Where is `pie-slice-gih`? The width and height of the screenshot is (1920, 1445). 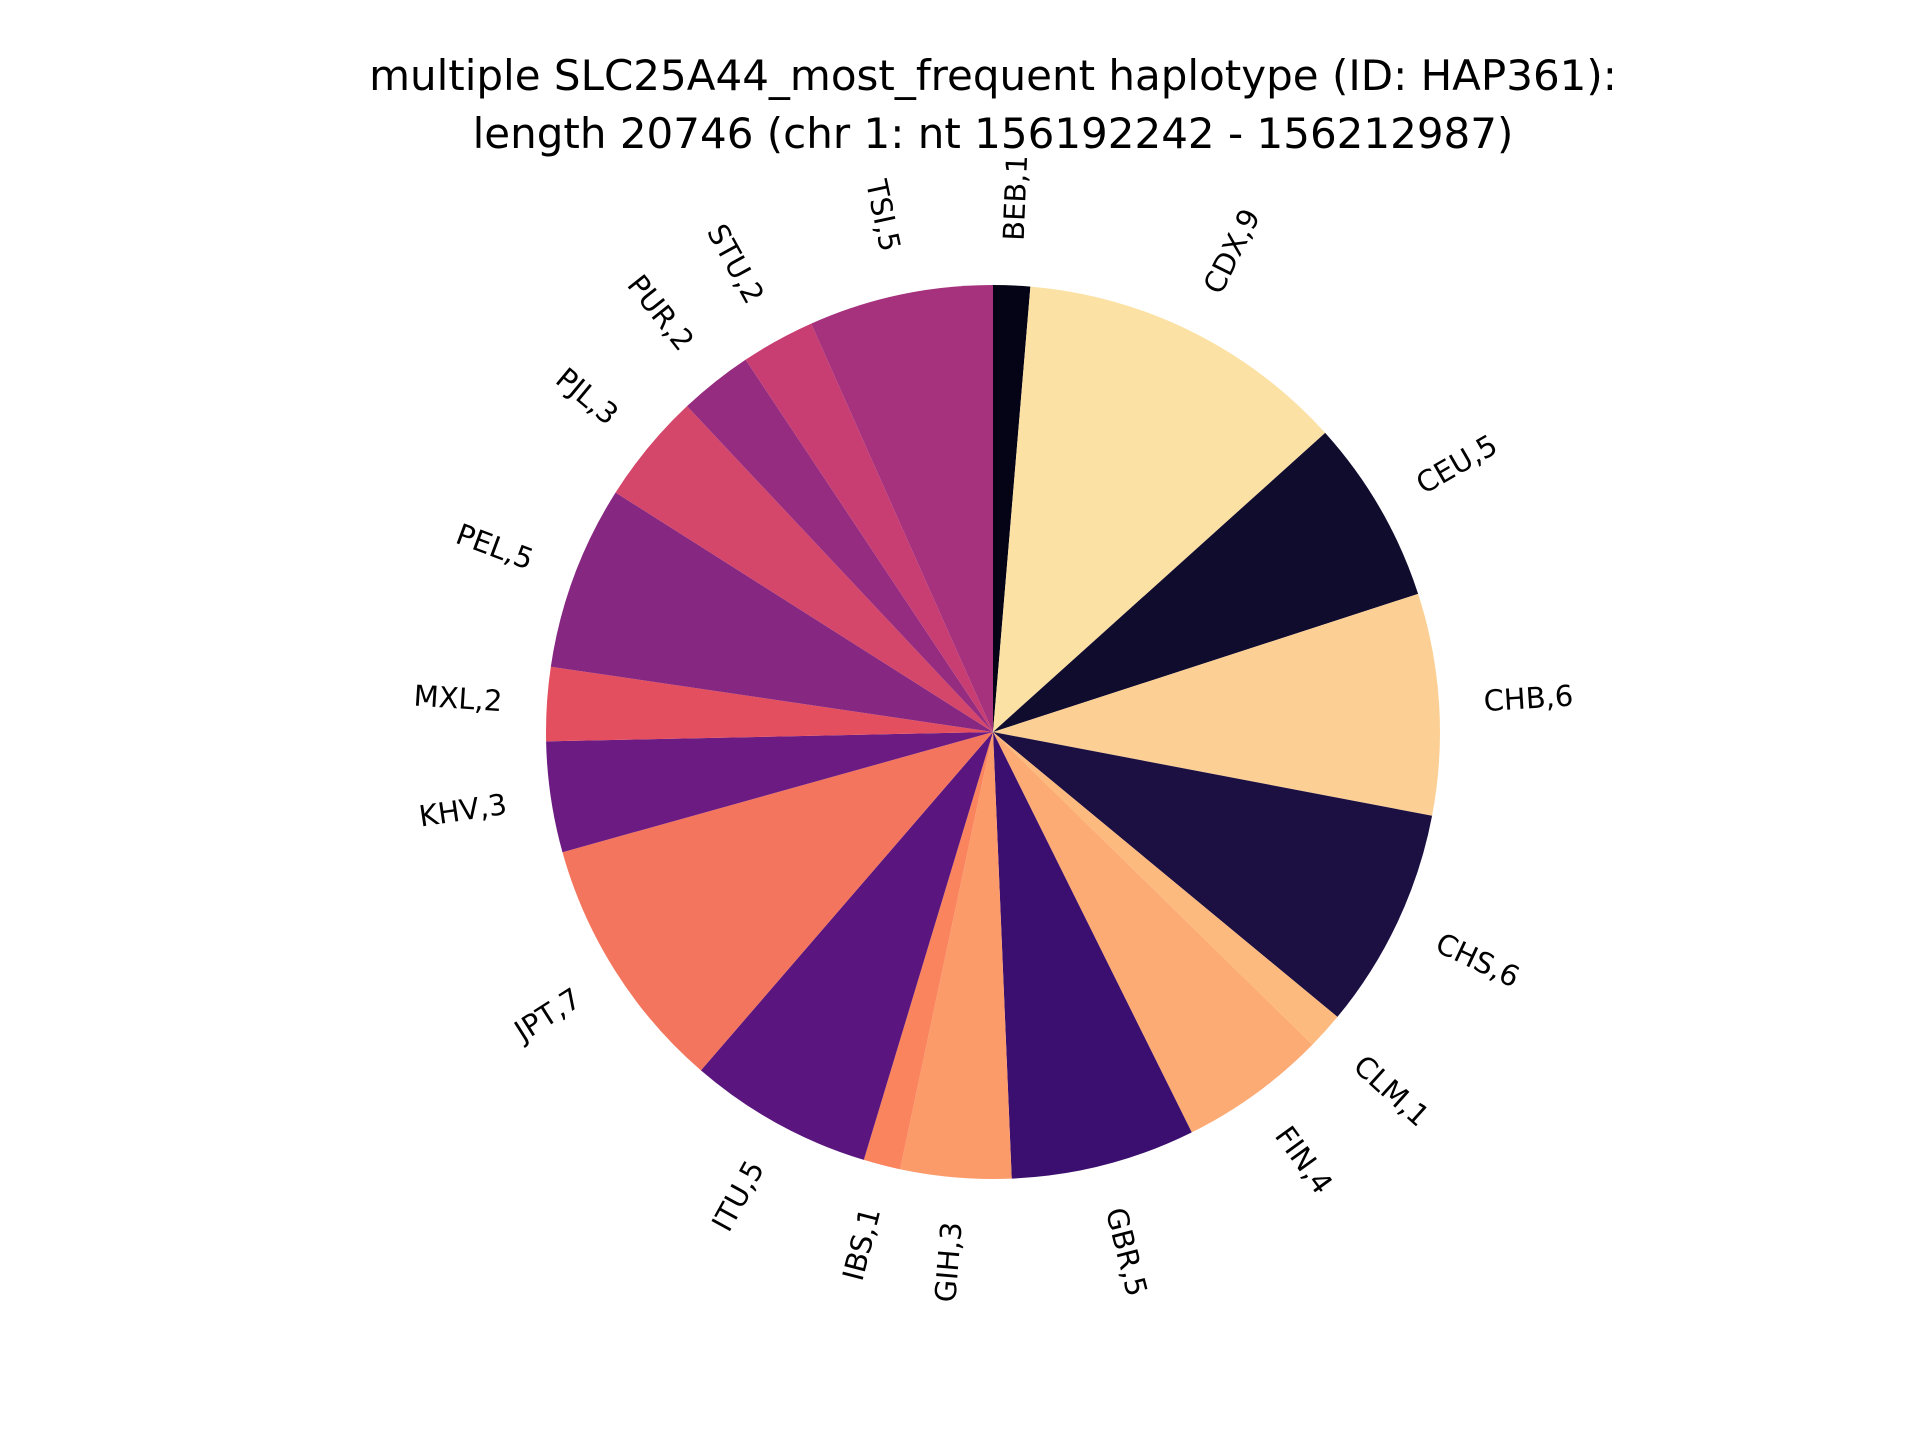 pie-slice-gih is located at coordinates (956, 956).